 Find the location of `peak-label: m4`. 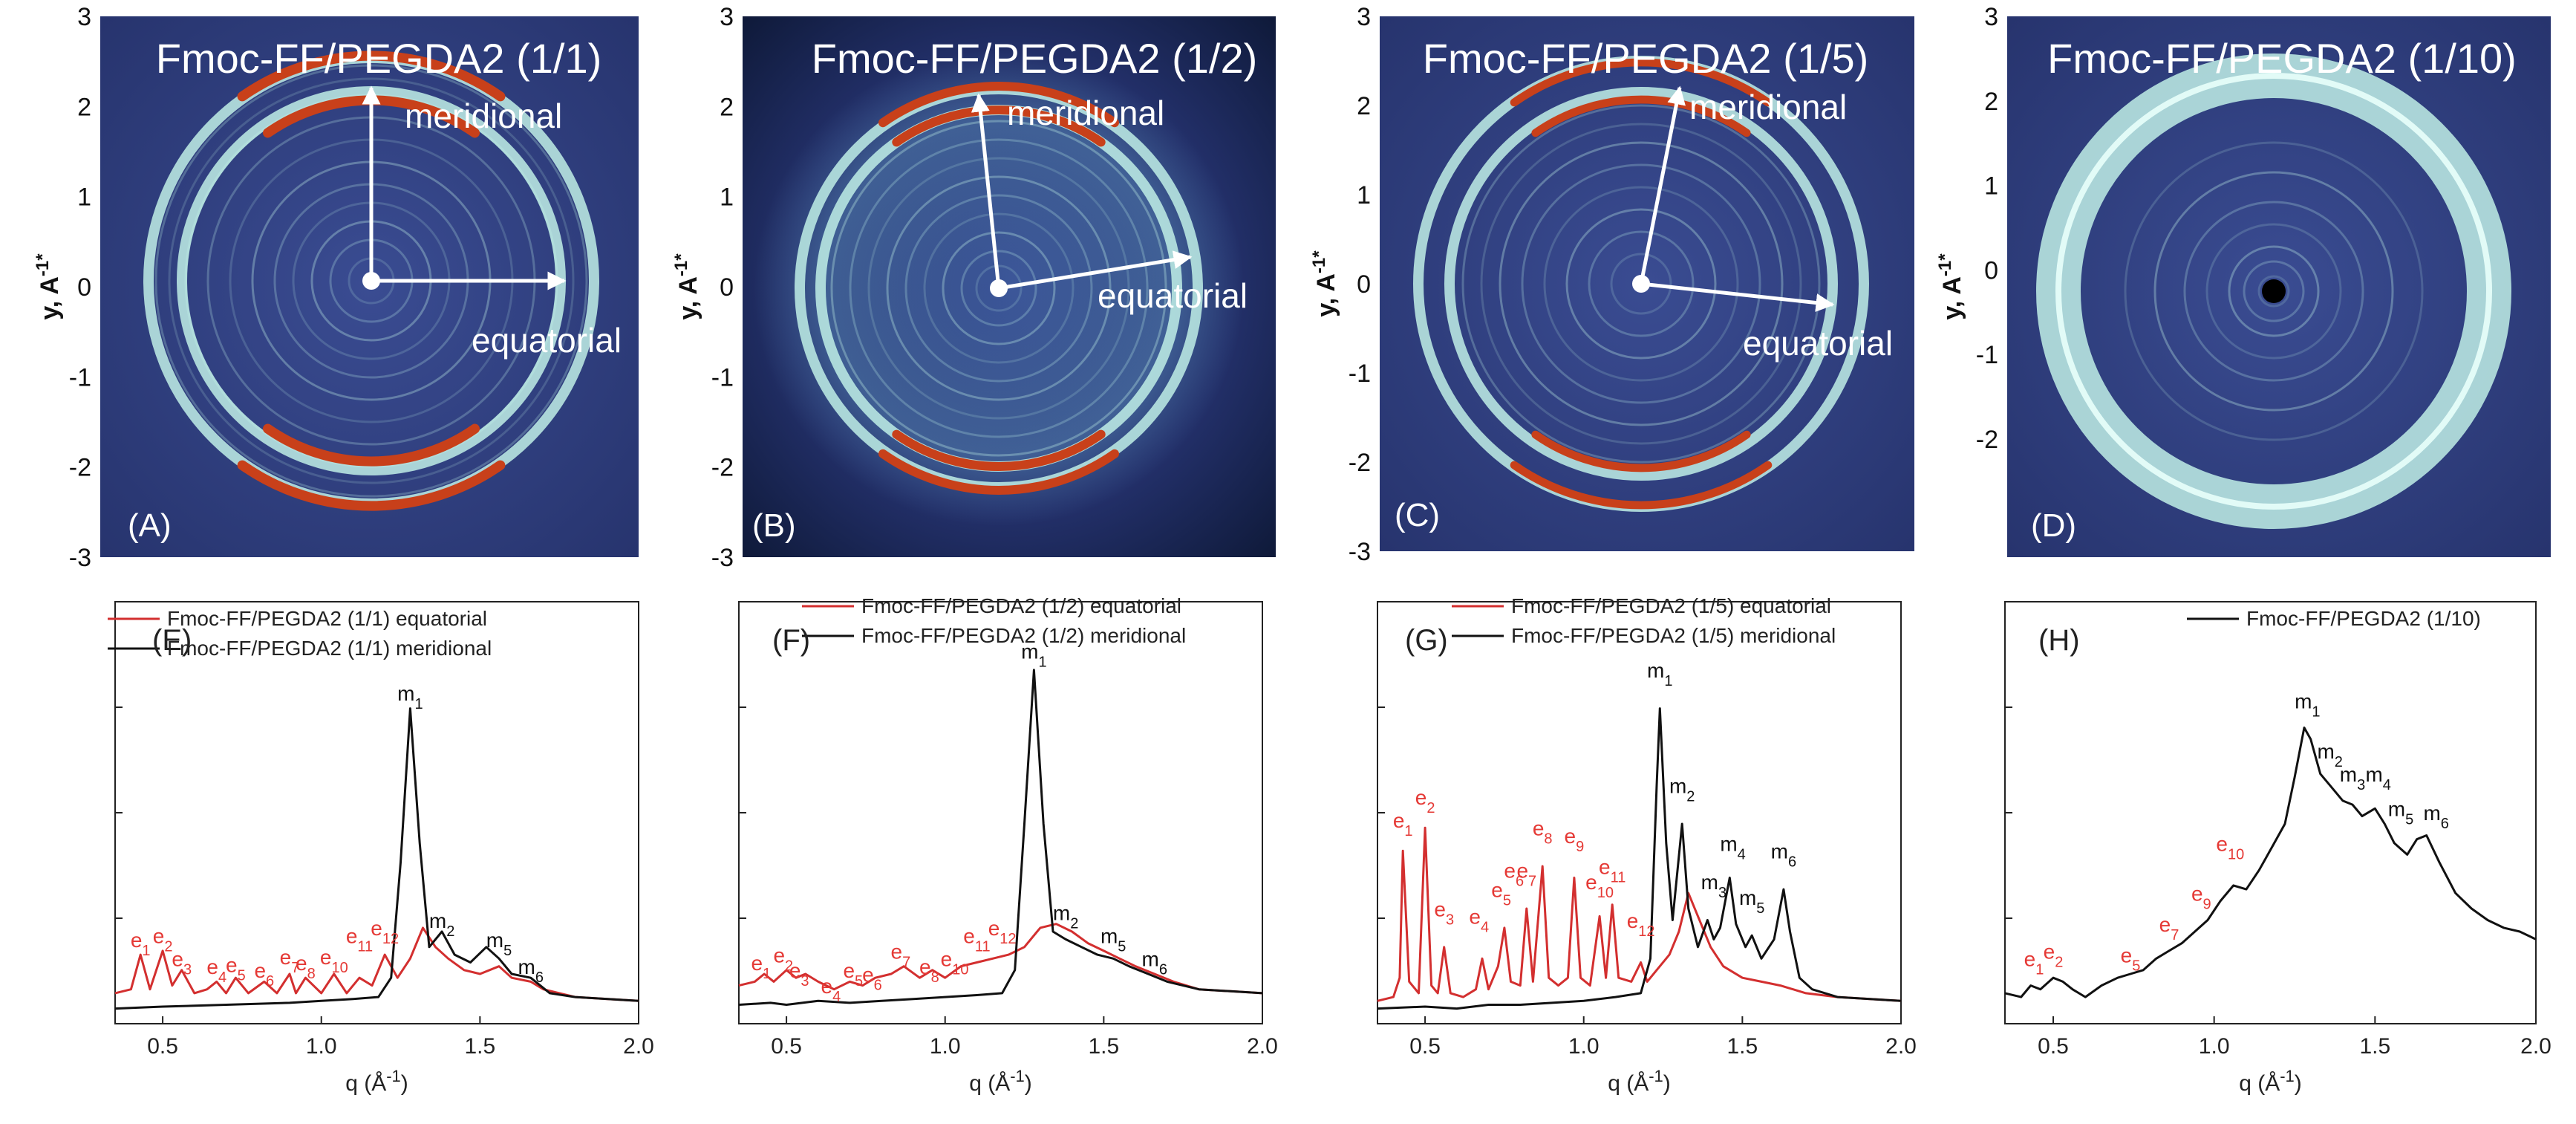

peak-label: m4 is located at coordinates (2377, 778).